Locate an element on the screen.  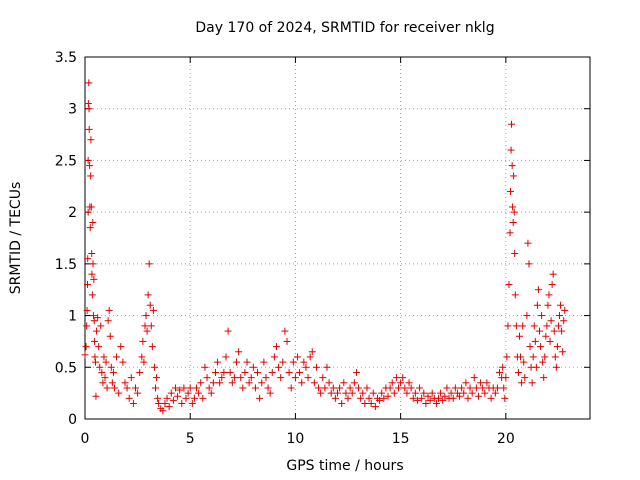
y-tick-label: 2.5 is located at coordinates (66, 161).